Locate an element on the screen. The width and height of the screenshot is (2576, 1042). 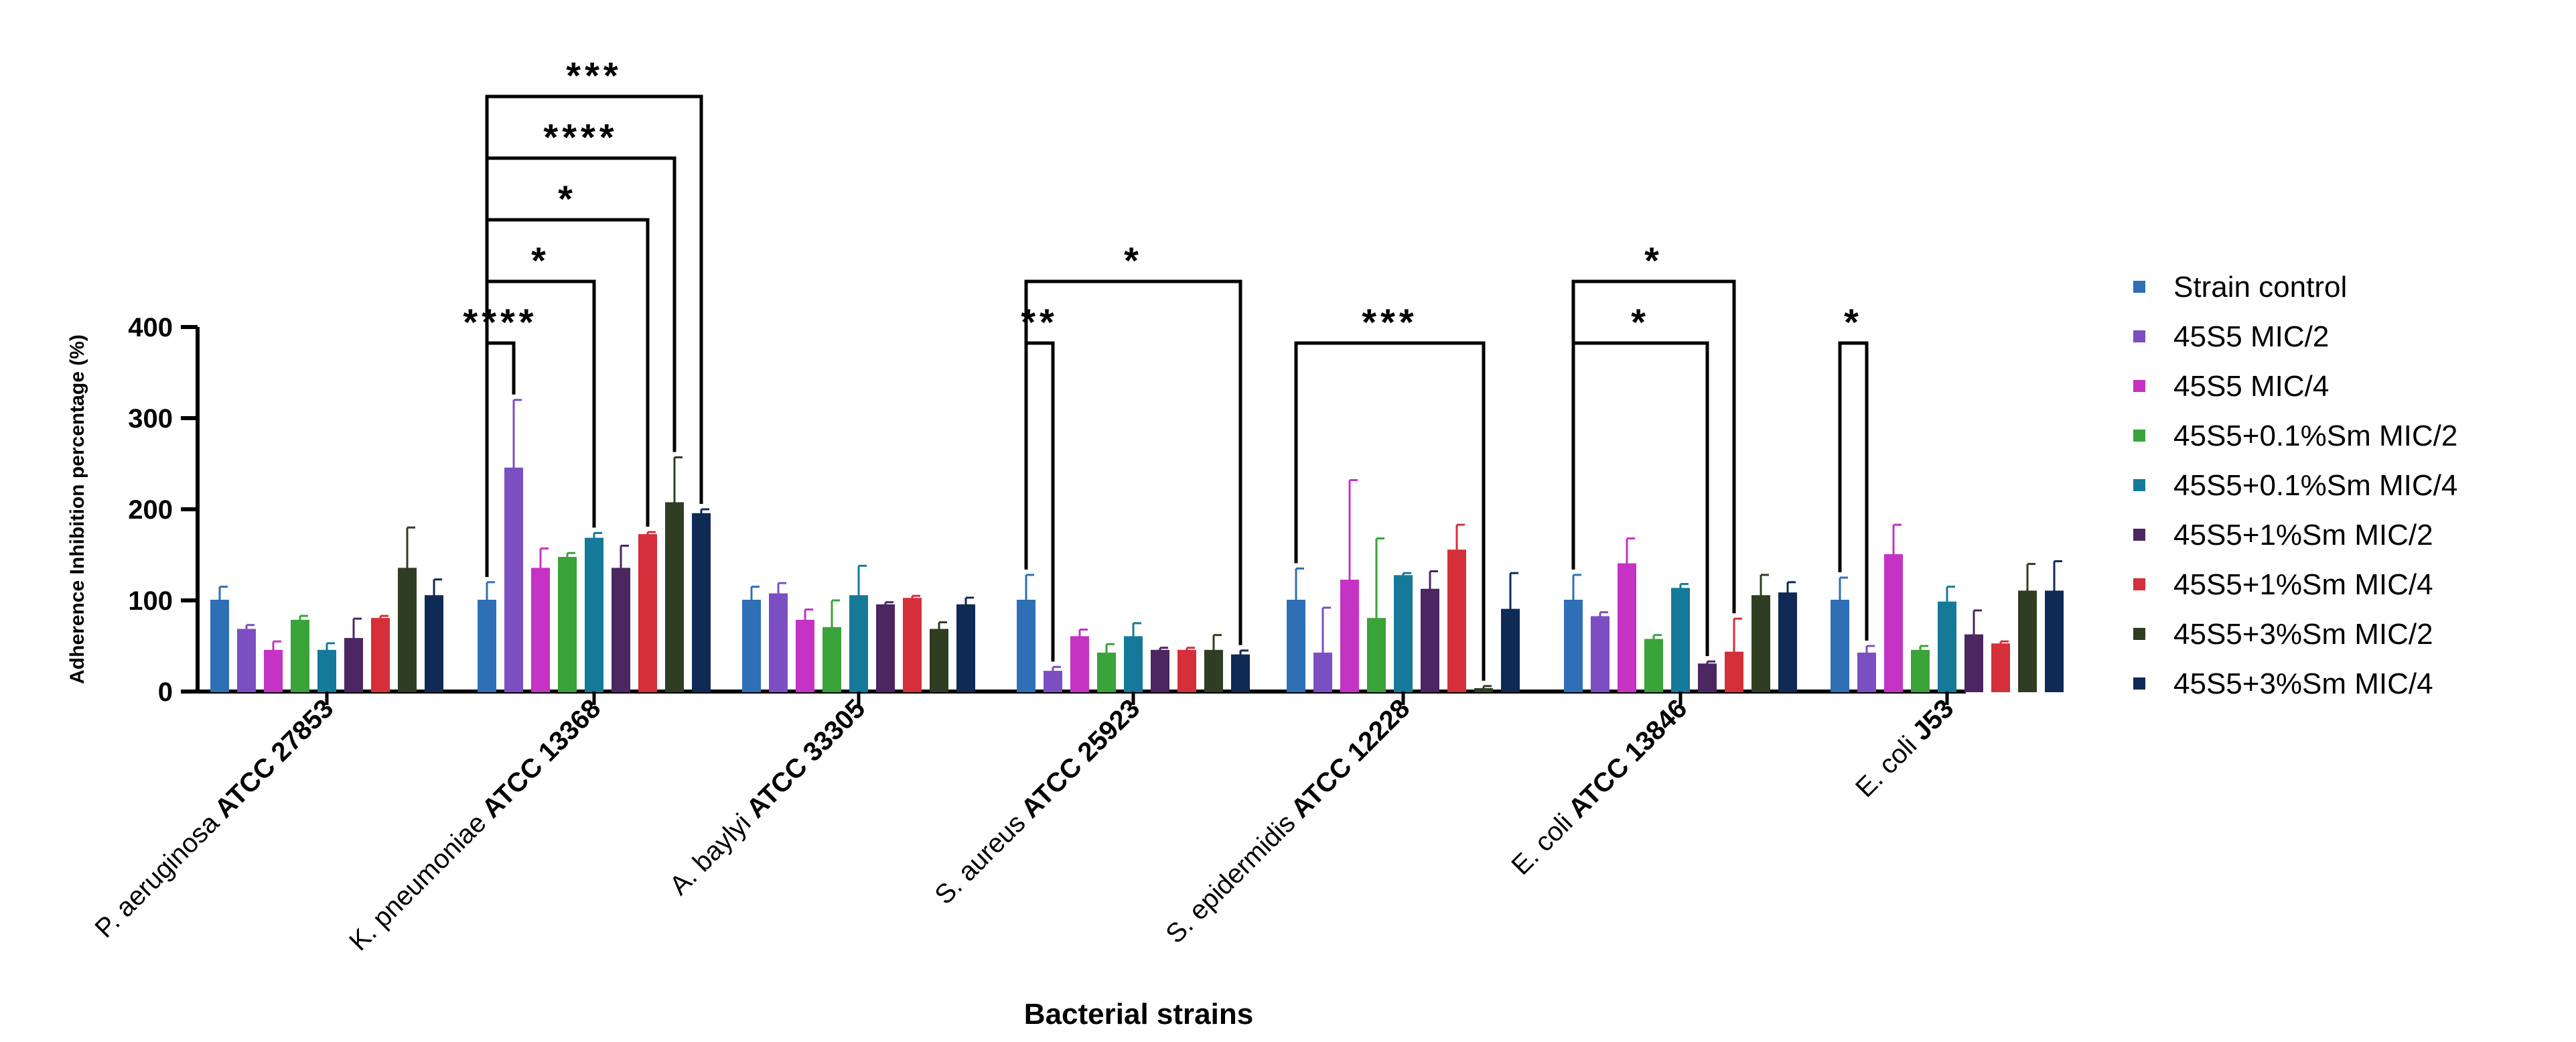
legend-item: 45S5+0.1%Sm MIC/4 is located at coordinates (2295, 485).